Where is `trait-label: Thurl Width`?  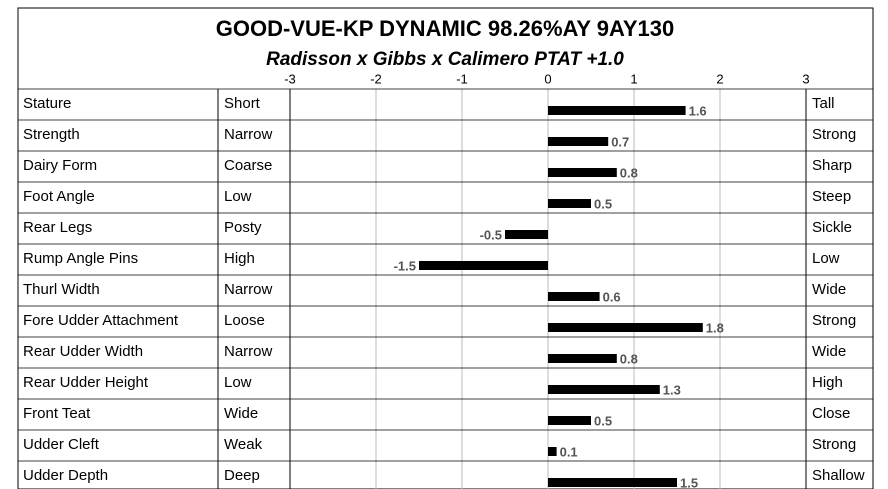 trait-label: Thurl Width is located at coordinates (61, 289).